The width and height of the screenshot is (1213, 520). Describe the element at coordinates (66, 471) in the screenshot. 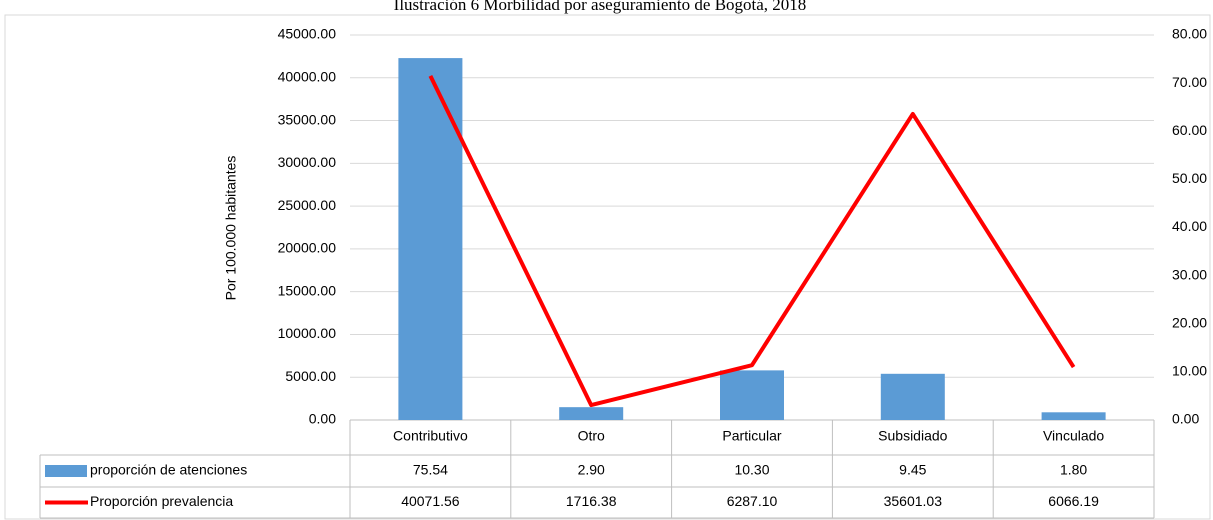

I see `legend-key` at that location.